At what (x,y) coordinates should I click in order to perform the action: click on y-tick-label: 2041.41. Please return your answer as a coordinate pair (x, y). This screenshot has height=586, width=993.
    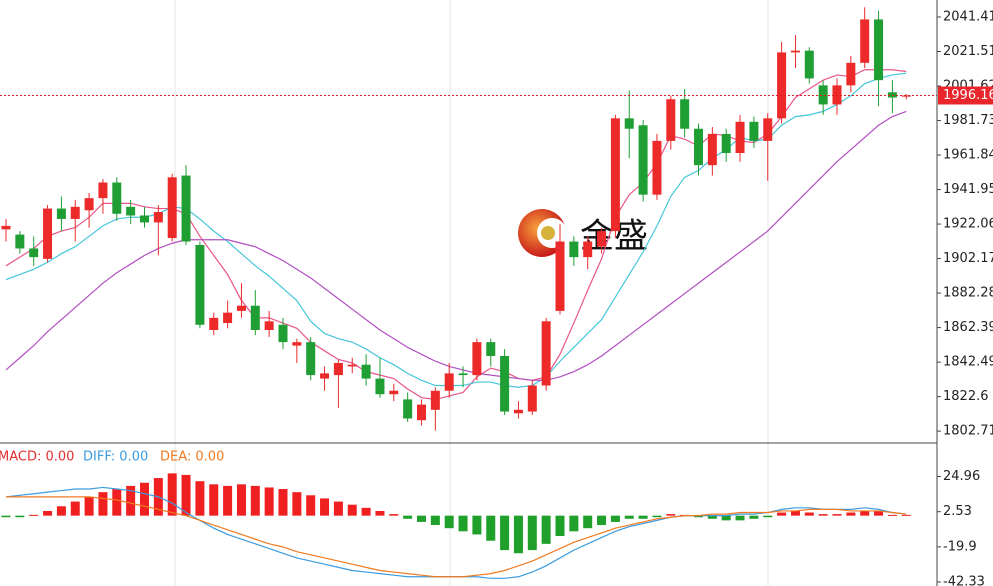
    Looking at the image, I should click on (968, 16).